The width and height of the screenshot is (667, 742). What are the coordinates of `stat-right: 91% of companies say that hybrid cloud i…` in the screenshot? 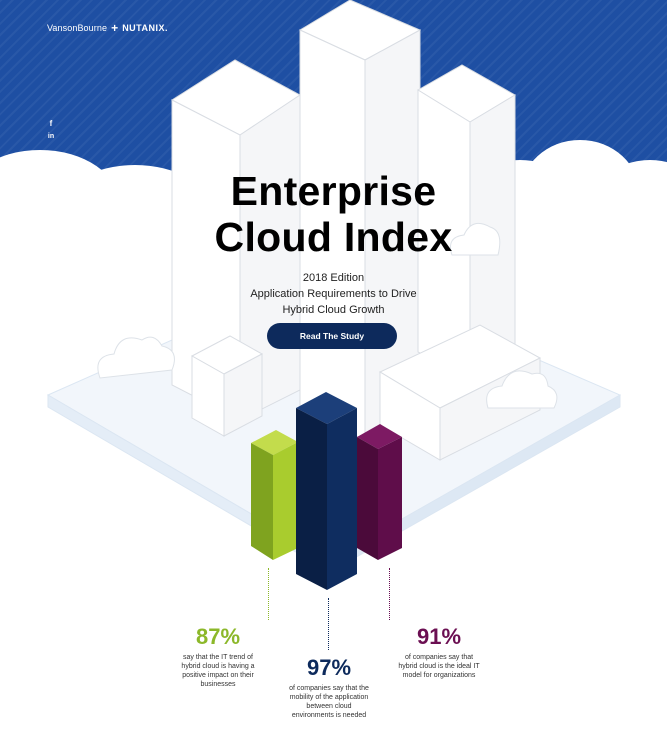 It's located at (439, 652).